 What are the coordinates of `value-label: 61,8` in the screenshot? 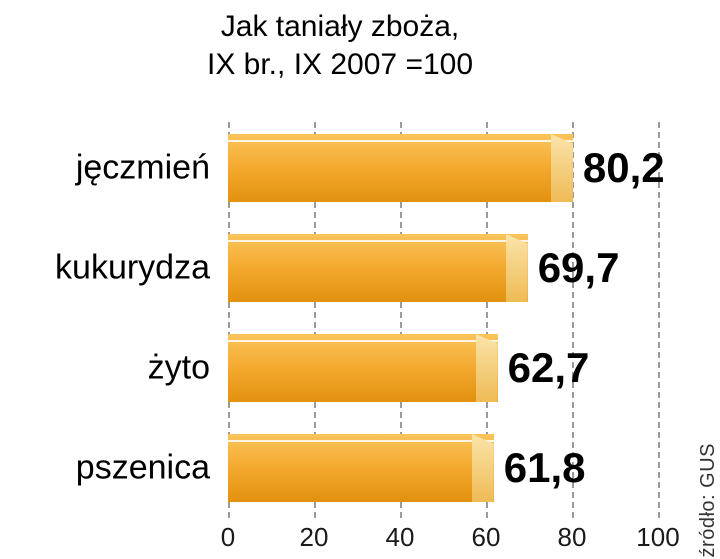 It's located at (544, 467).